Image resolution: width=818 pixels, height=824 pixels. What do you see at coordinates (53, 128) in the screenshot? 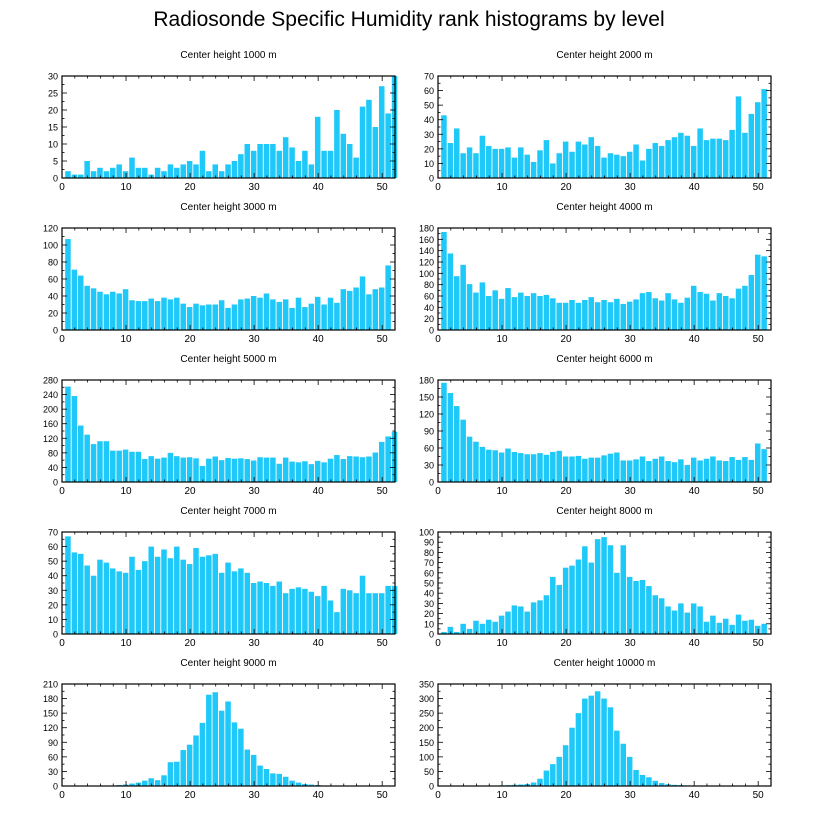
I see `y-tick-label: 15` at bounding box center [53, 128].